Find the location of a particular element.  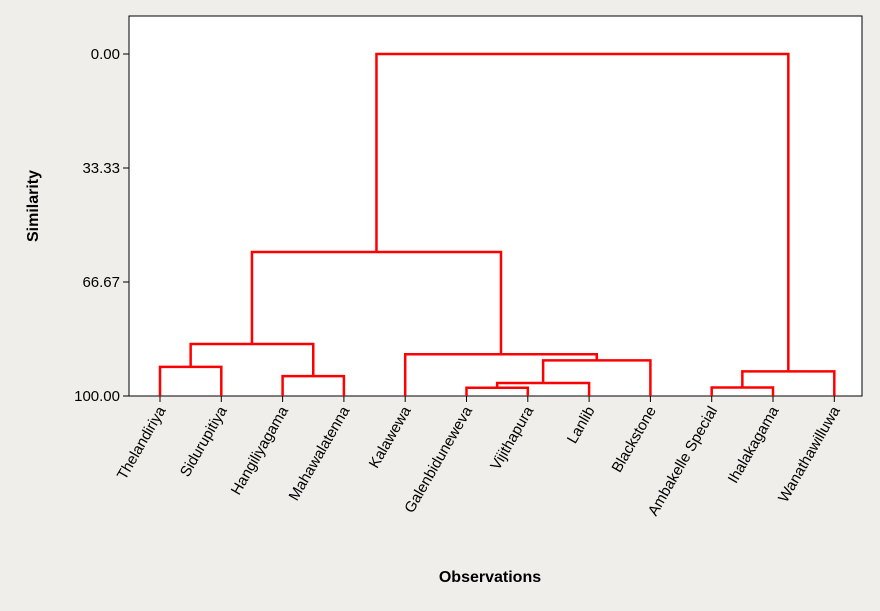

y-axis: 0.00 33.33 66.67 100.00 is located at coordinates (101, 225).